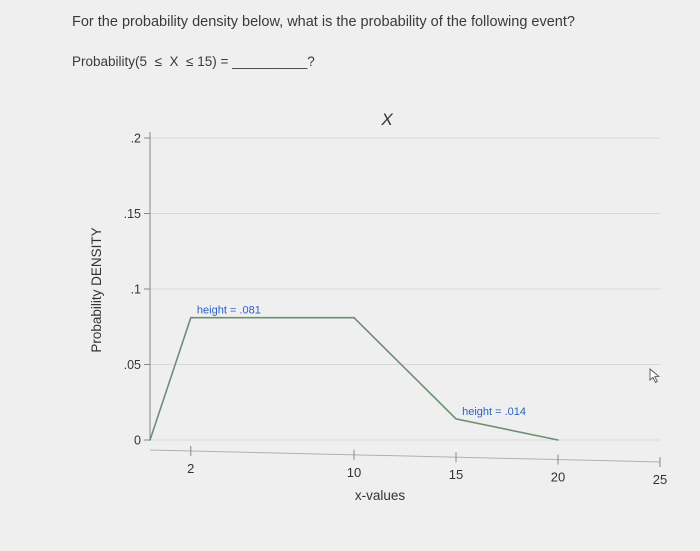  I want to click on y-tick-label-2: .1, so click(136, 290).